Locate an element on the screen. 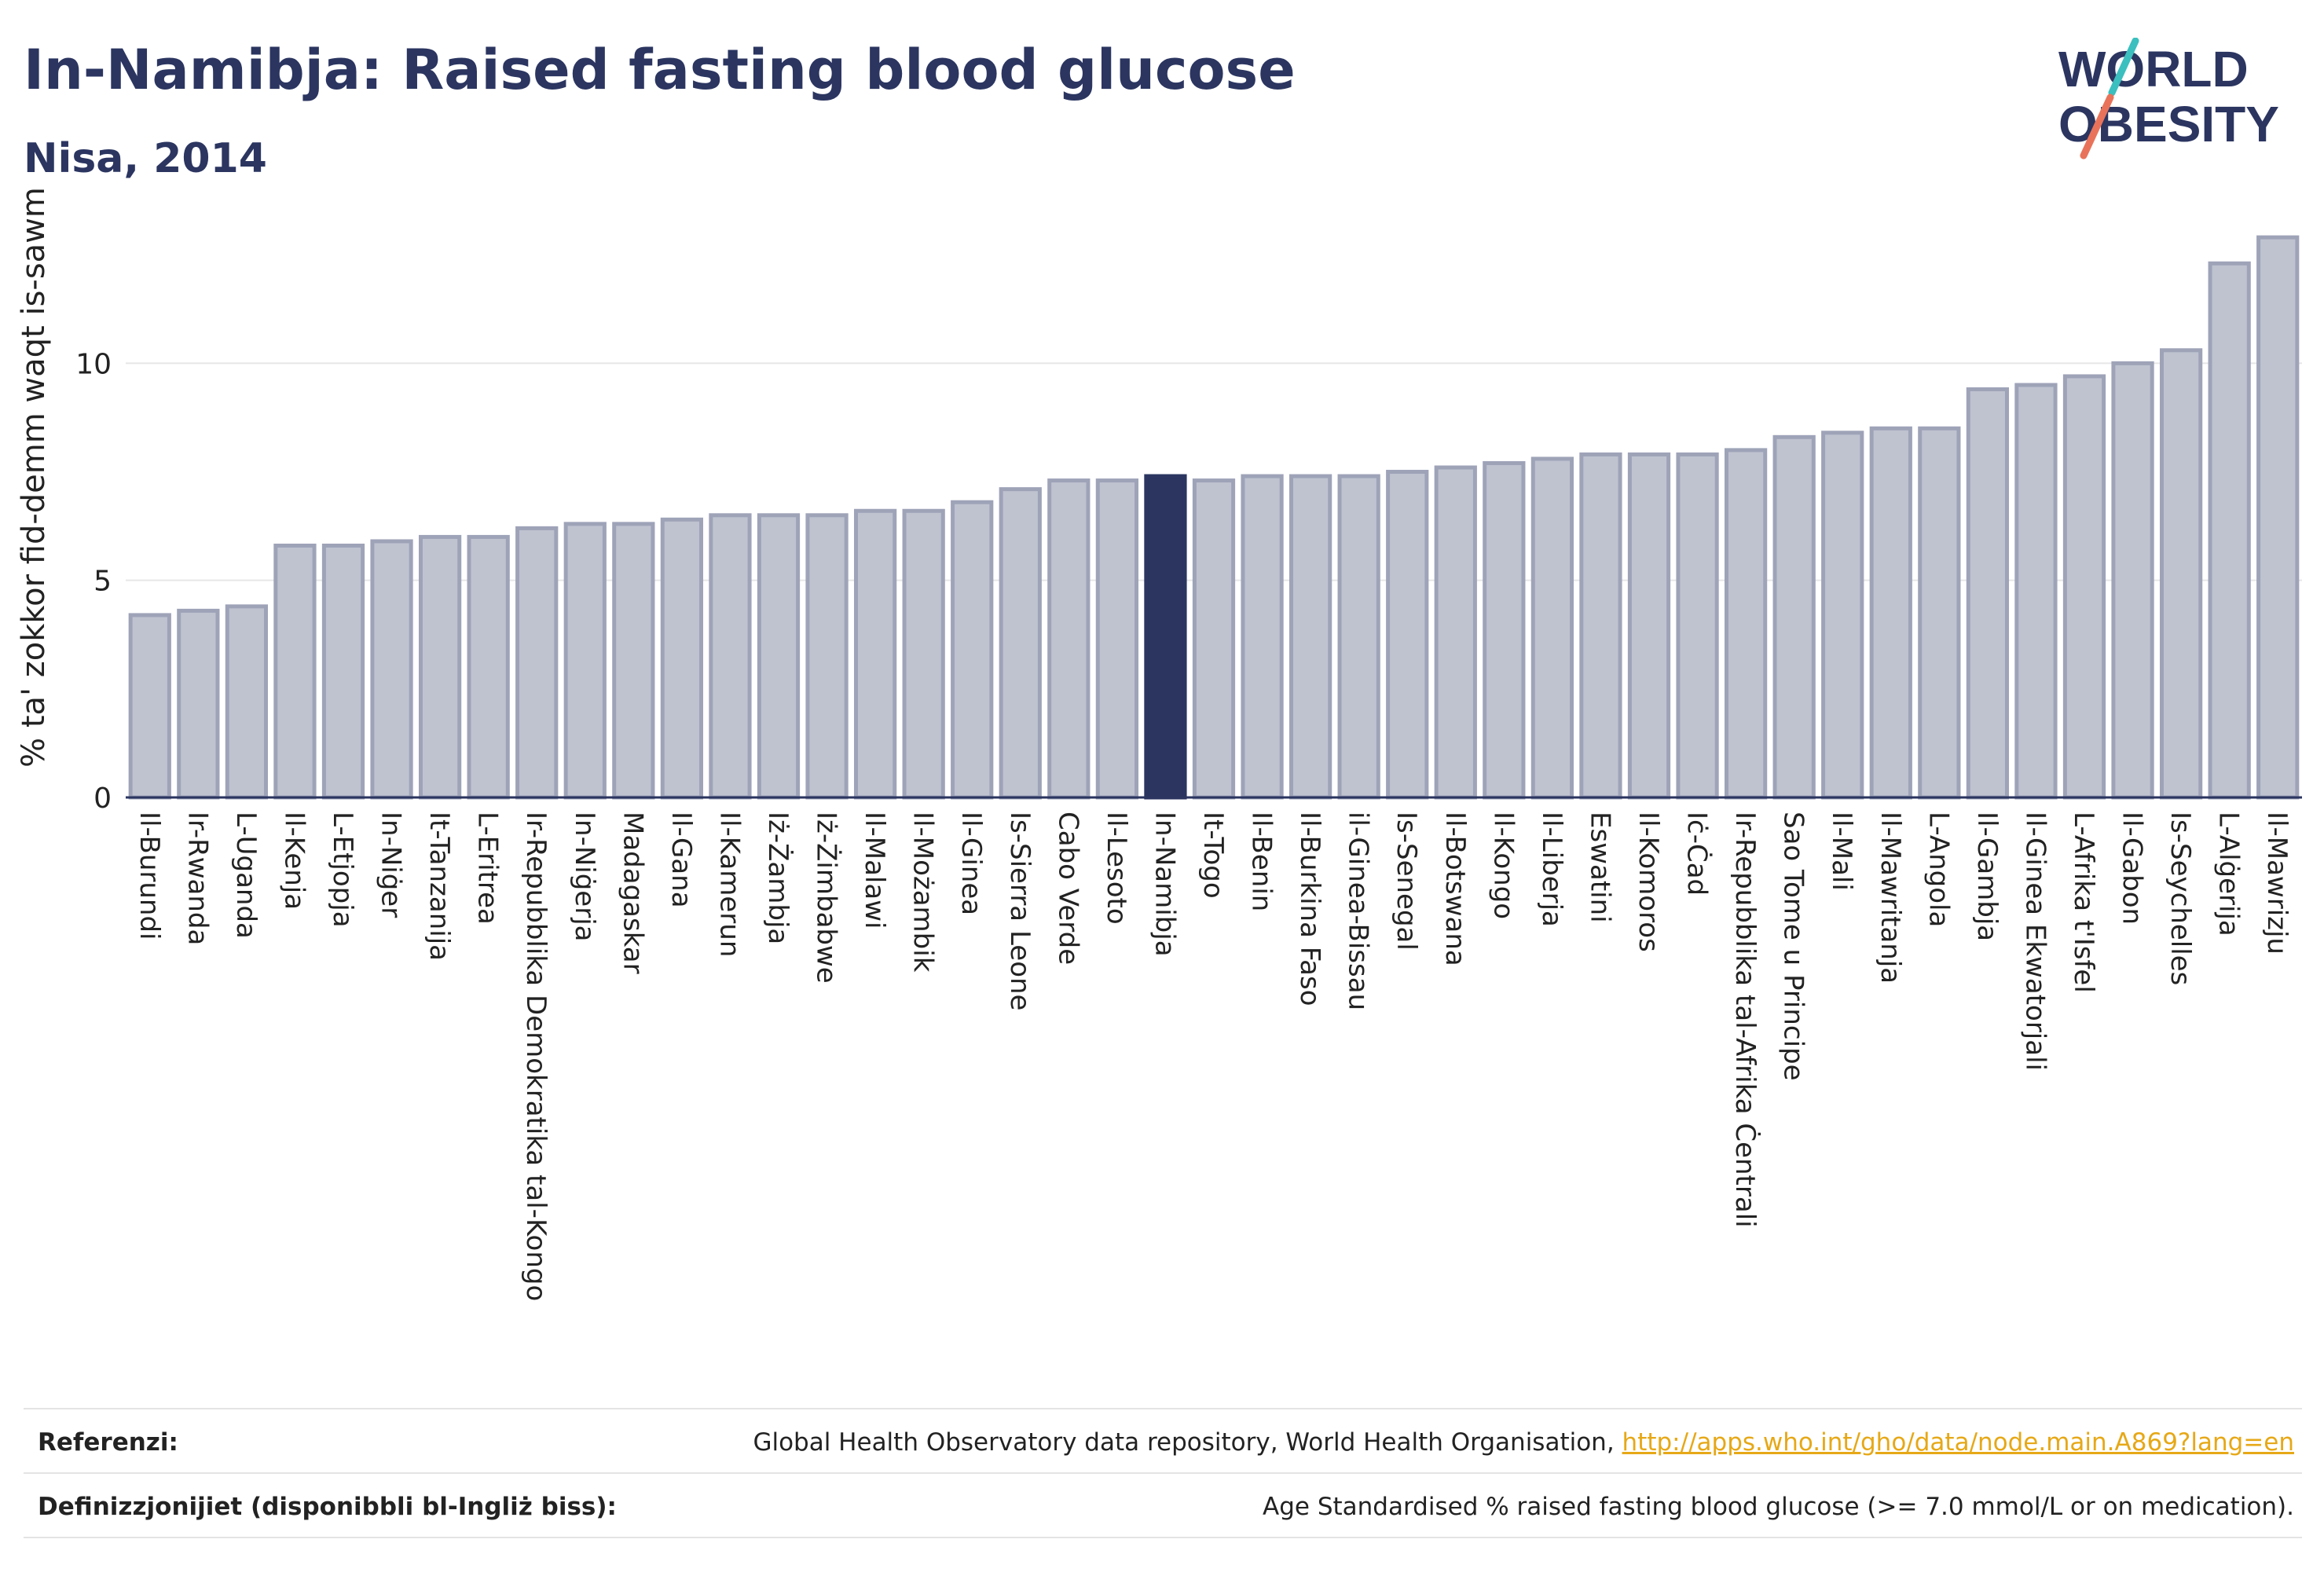 This screenshot has height=1576, width=2324. x-tick-label: Il-Gambja is located at coordinates (1987, 876).